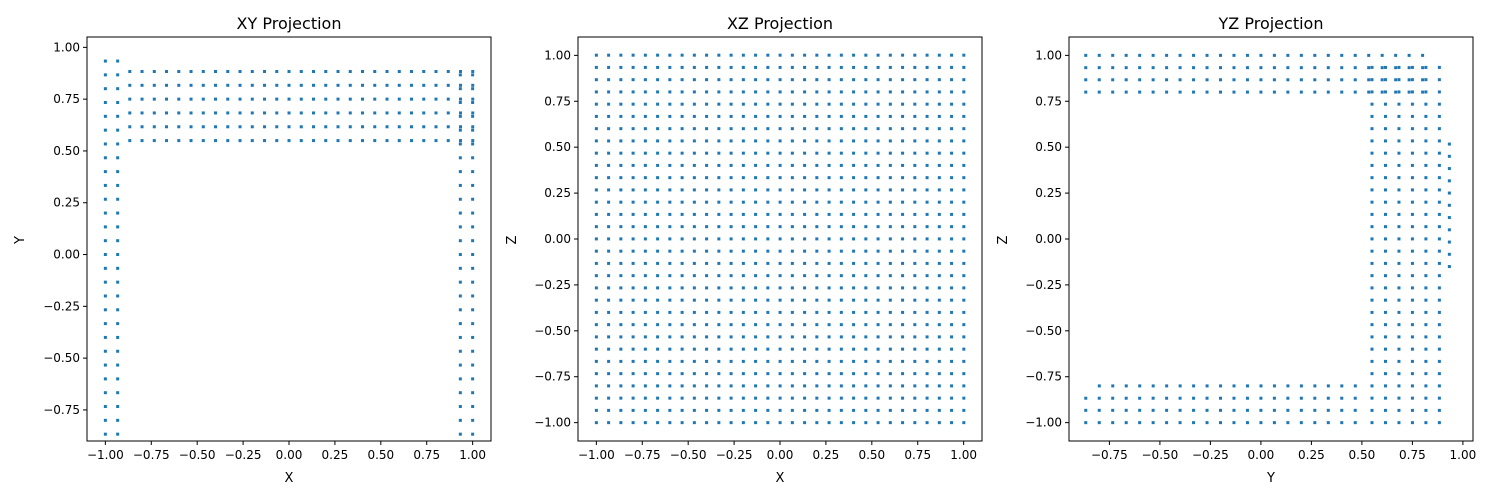 The width and height of the screenshot is (1500, 500). I want to click on x-tick-label: 0.00, so click(780, 455).